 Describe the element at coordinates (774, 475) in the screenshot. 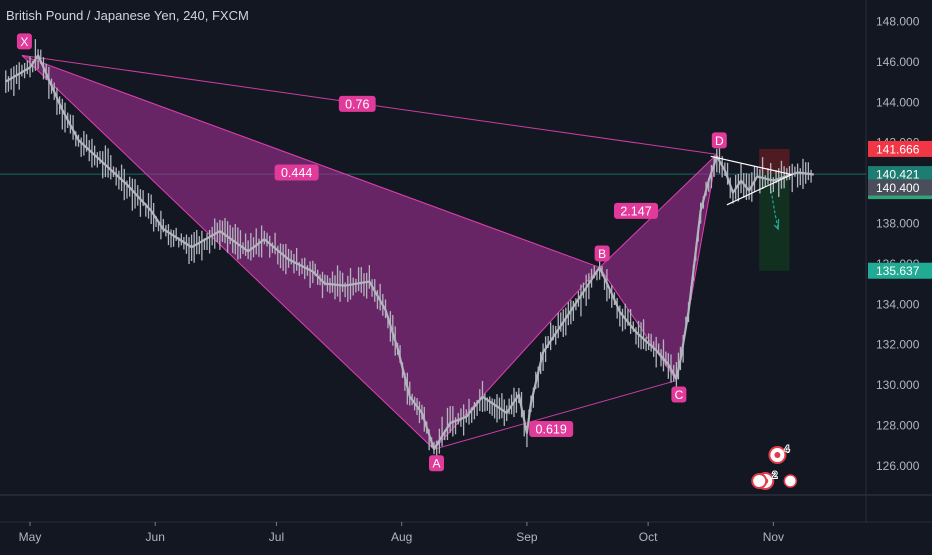

I see `event-marker-count: 2` at that location.